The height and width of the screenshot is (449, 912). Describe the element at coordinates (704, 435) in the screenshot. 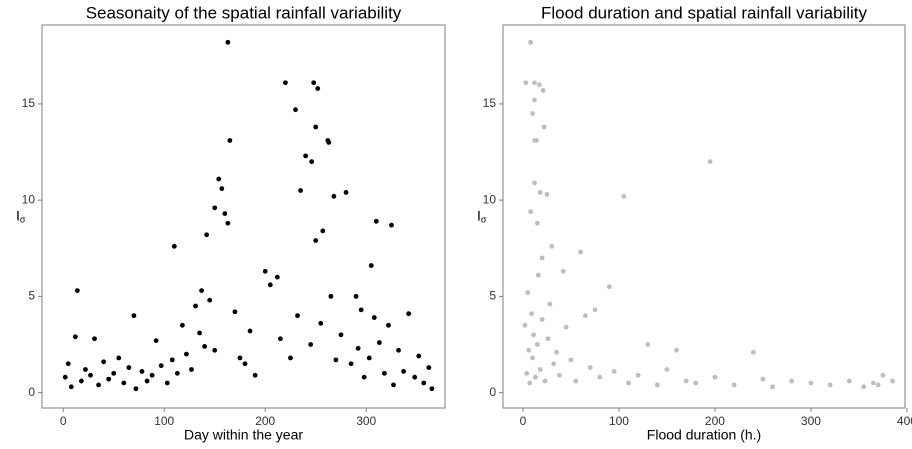

I see `x-axis-label: Flood duration (h.)` at that location.